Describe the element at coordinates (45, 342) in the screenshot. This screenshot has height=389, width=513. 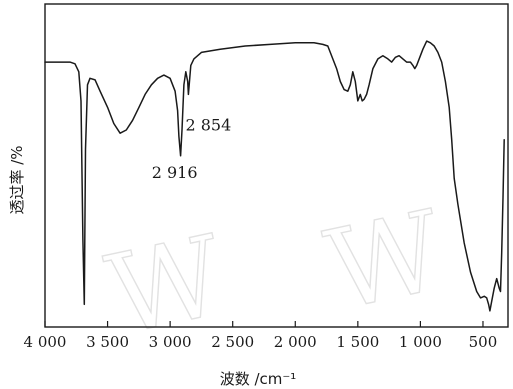
I see `x-tick-label: 4 000` at that location.